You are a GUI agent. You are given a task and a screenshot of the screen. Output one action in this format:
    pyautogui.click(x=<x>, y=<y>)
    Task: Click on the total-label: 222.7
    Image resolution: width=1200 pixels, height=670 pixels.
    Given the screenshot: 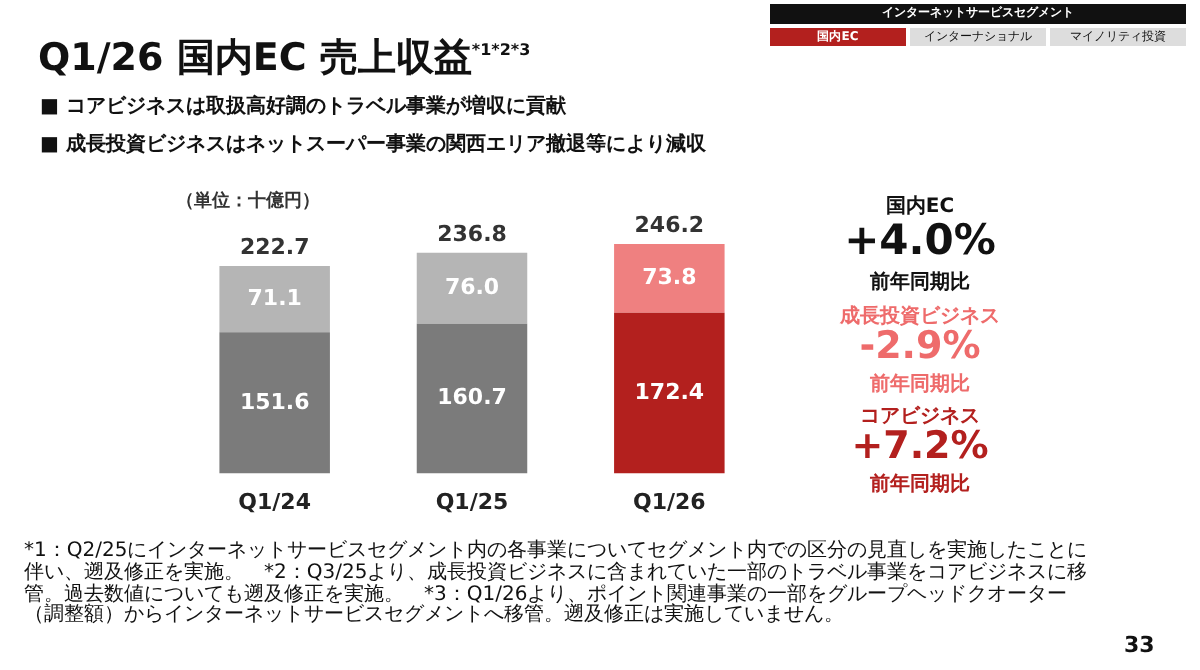 What is the action you would take?
    pyautogui.click(x=274, y=246)
    